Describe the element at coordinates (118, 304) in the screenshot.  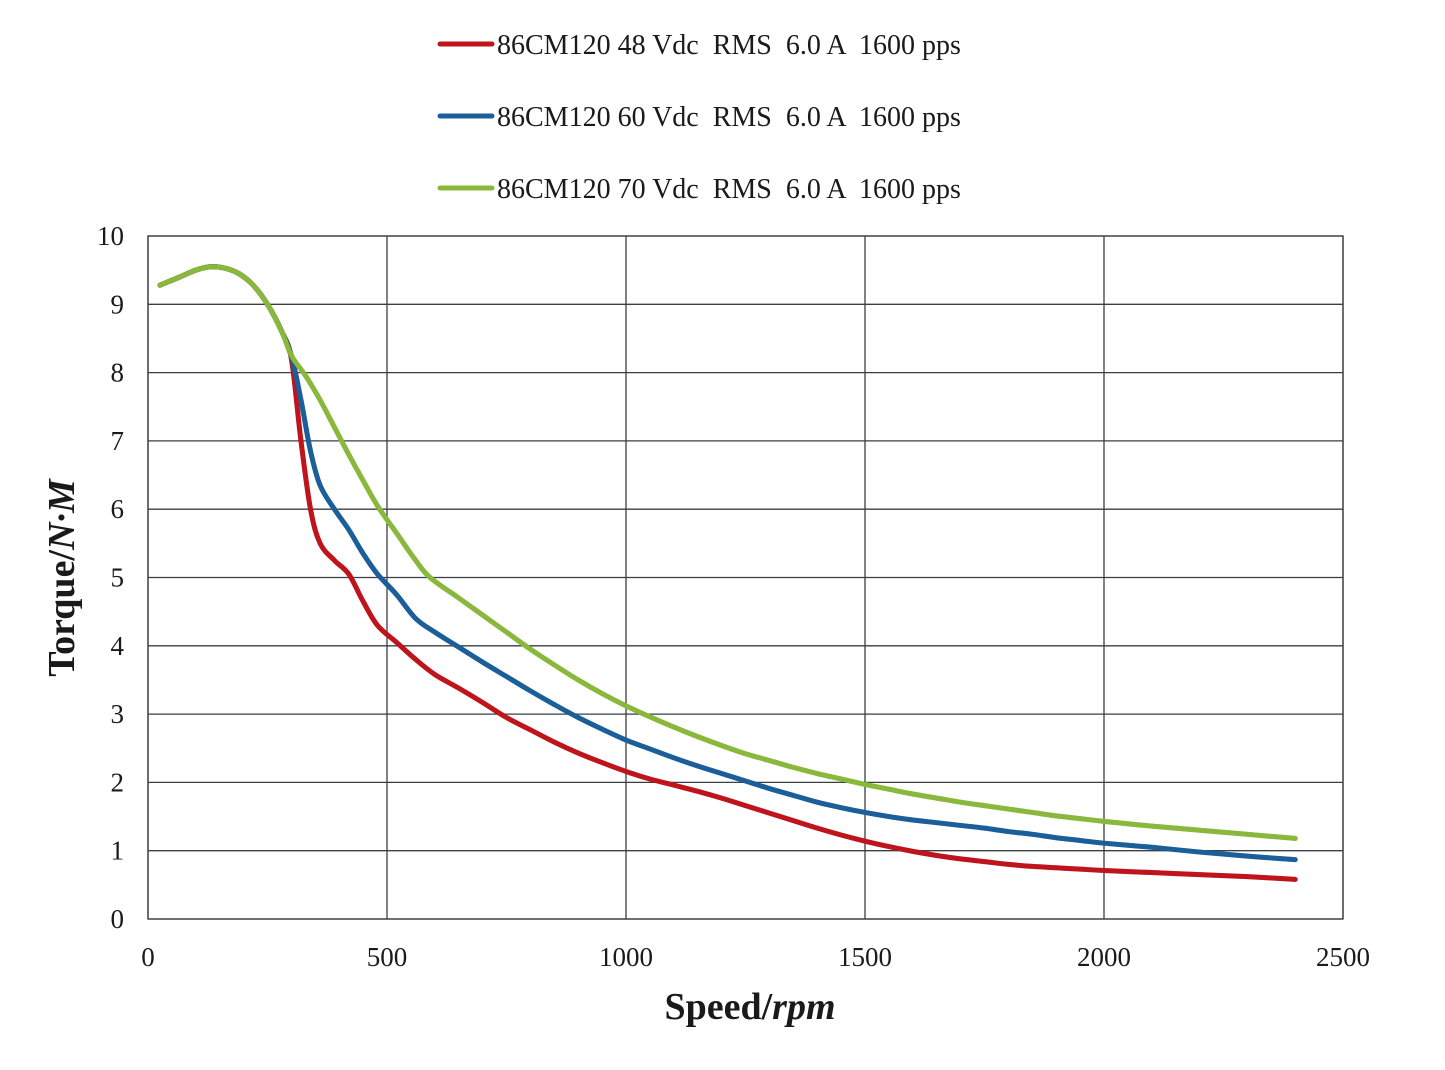
I see `y-tick-label: 9` at that location.